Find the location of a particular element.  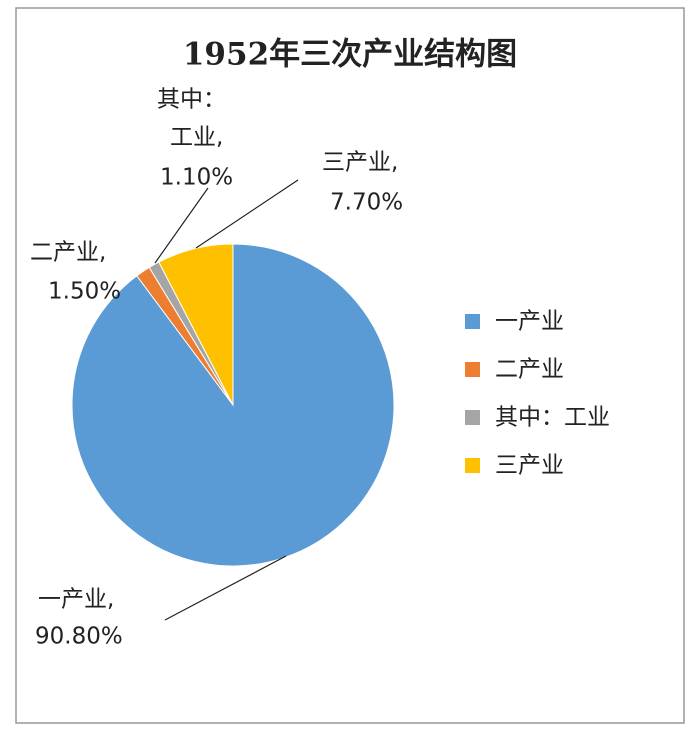

data-label-value: 1.10% is located at coordinates (196, 178).